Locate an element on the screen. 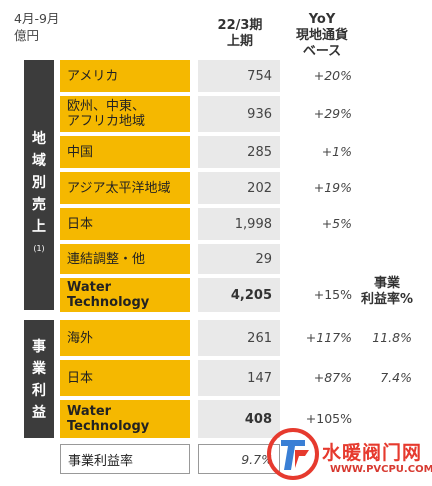  region-row-yoy: +1% is located at coordinates (336, 151).